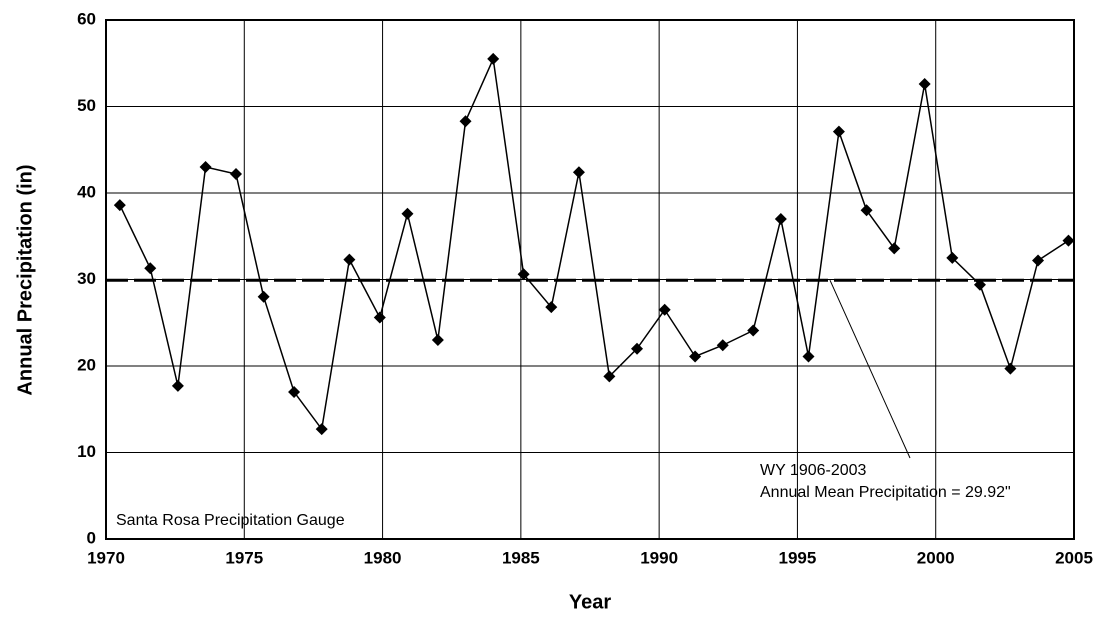  Describe the element at coordinates (383, 557) in the screenshot. I see `x-tick-label: 1980` at that location.